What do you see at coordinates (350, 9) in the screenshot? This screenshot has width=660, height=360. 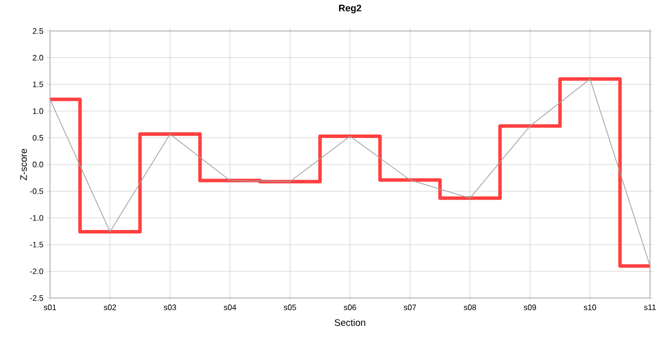 I see `chart-title: Reg2` at bounding box center [350, 9].